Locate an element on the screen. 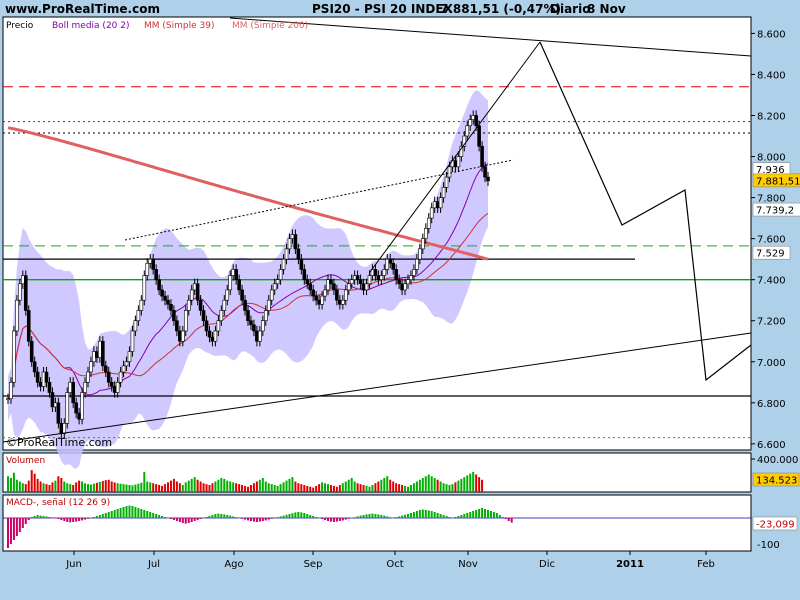 The image size is (800, 600). site-label: www.ProRealTime.com is located at coordinates (82, 9).